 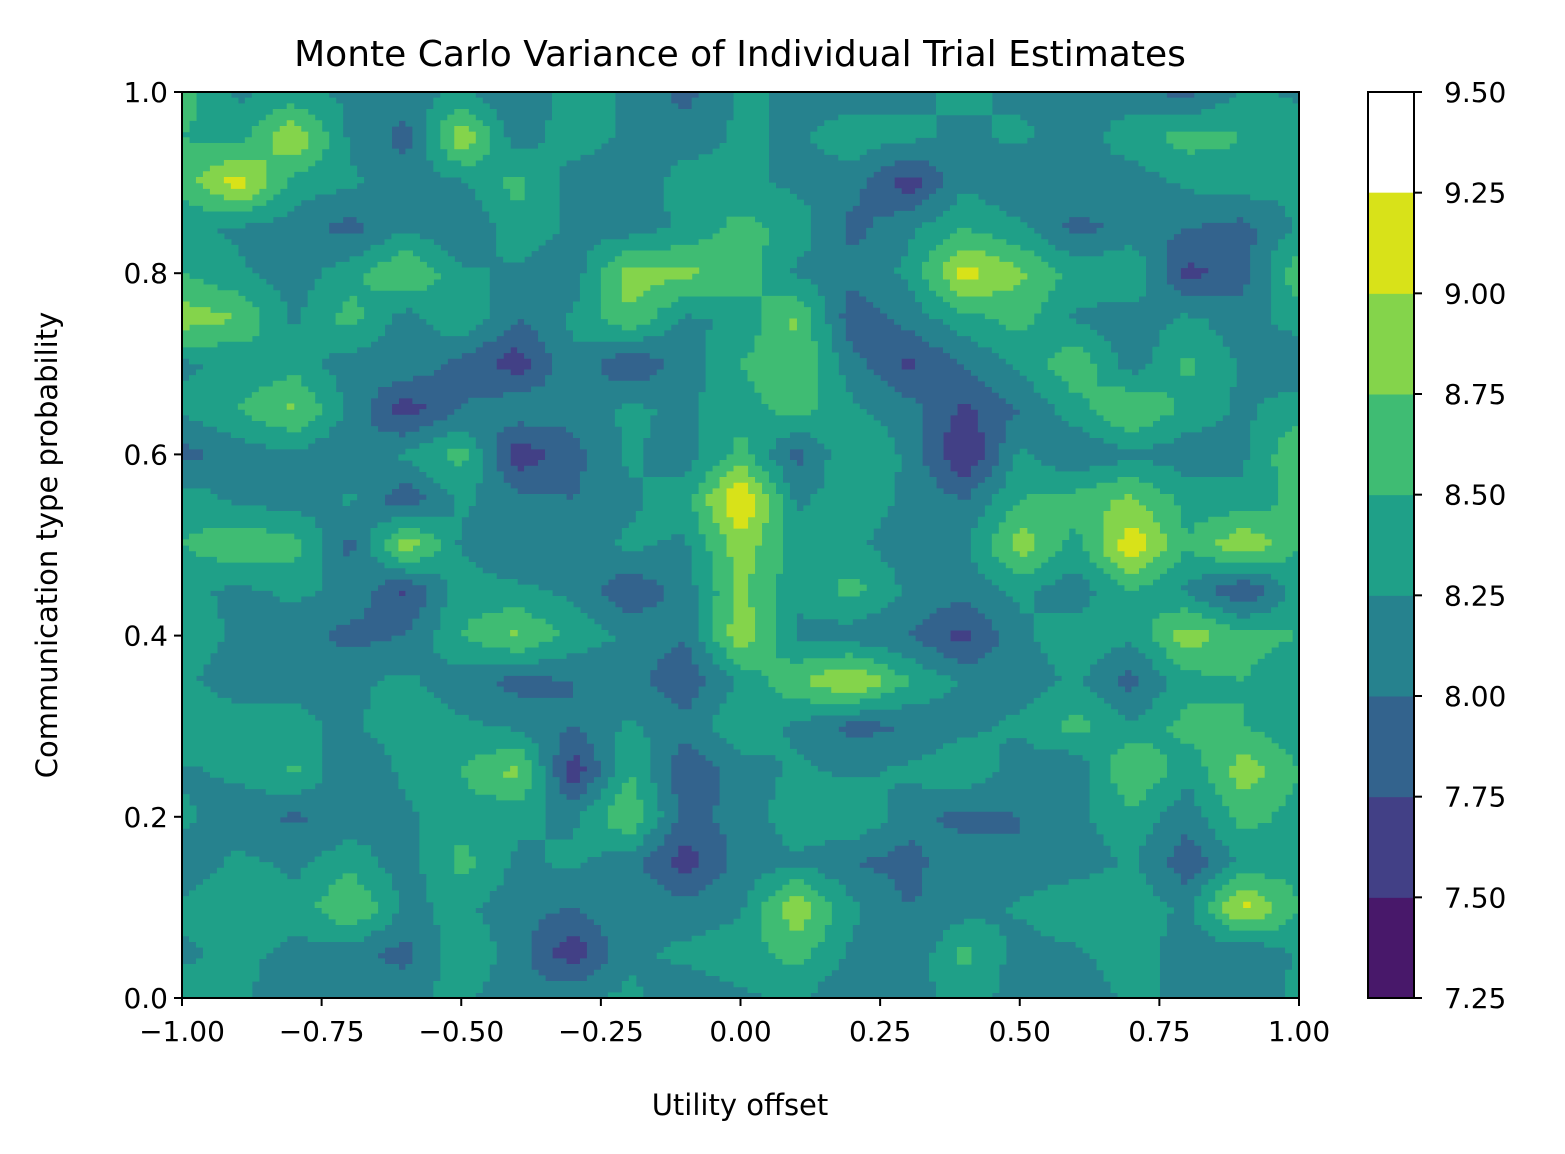 What do you see at coordinates (1436, 545) in the screenshot?
I see `colorbar: 7.25 7.50 7.75 8.00 8.25 8.50 8.75 9.00 9.25 9.50` at bounding box center [1436, 545].